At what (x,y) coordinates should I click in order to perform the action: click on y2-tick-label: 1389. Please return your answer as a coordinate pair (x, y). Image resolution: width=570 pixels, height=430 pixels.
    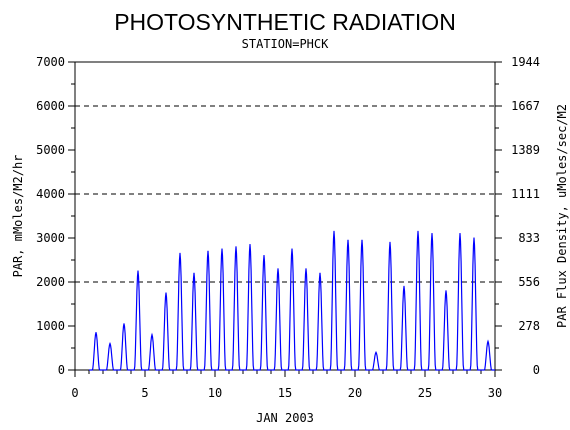
    Looking at the image, I should click on (525, 150).